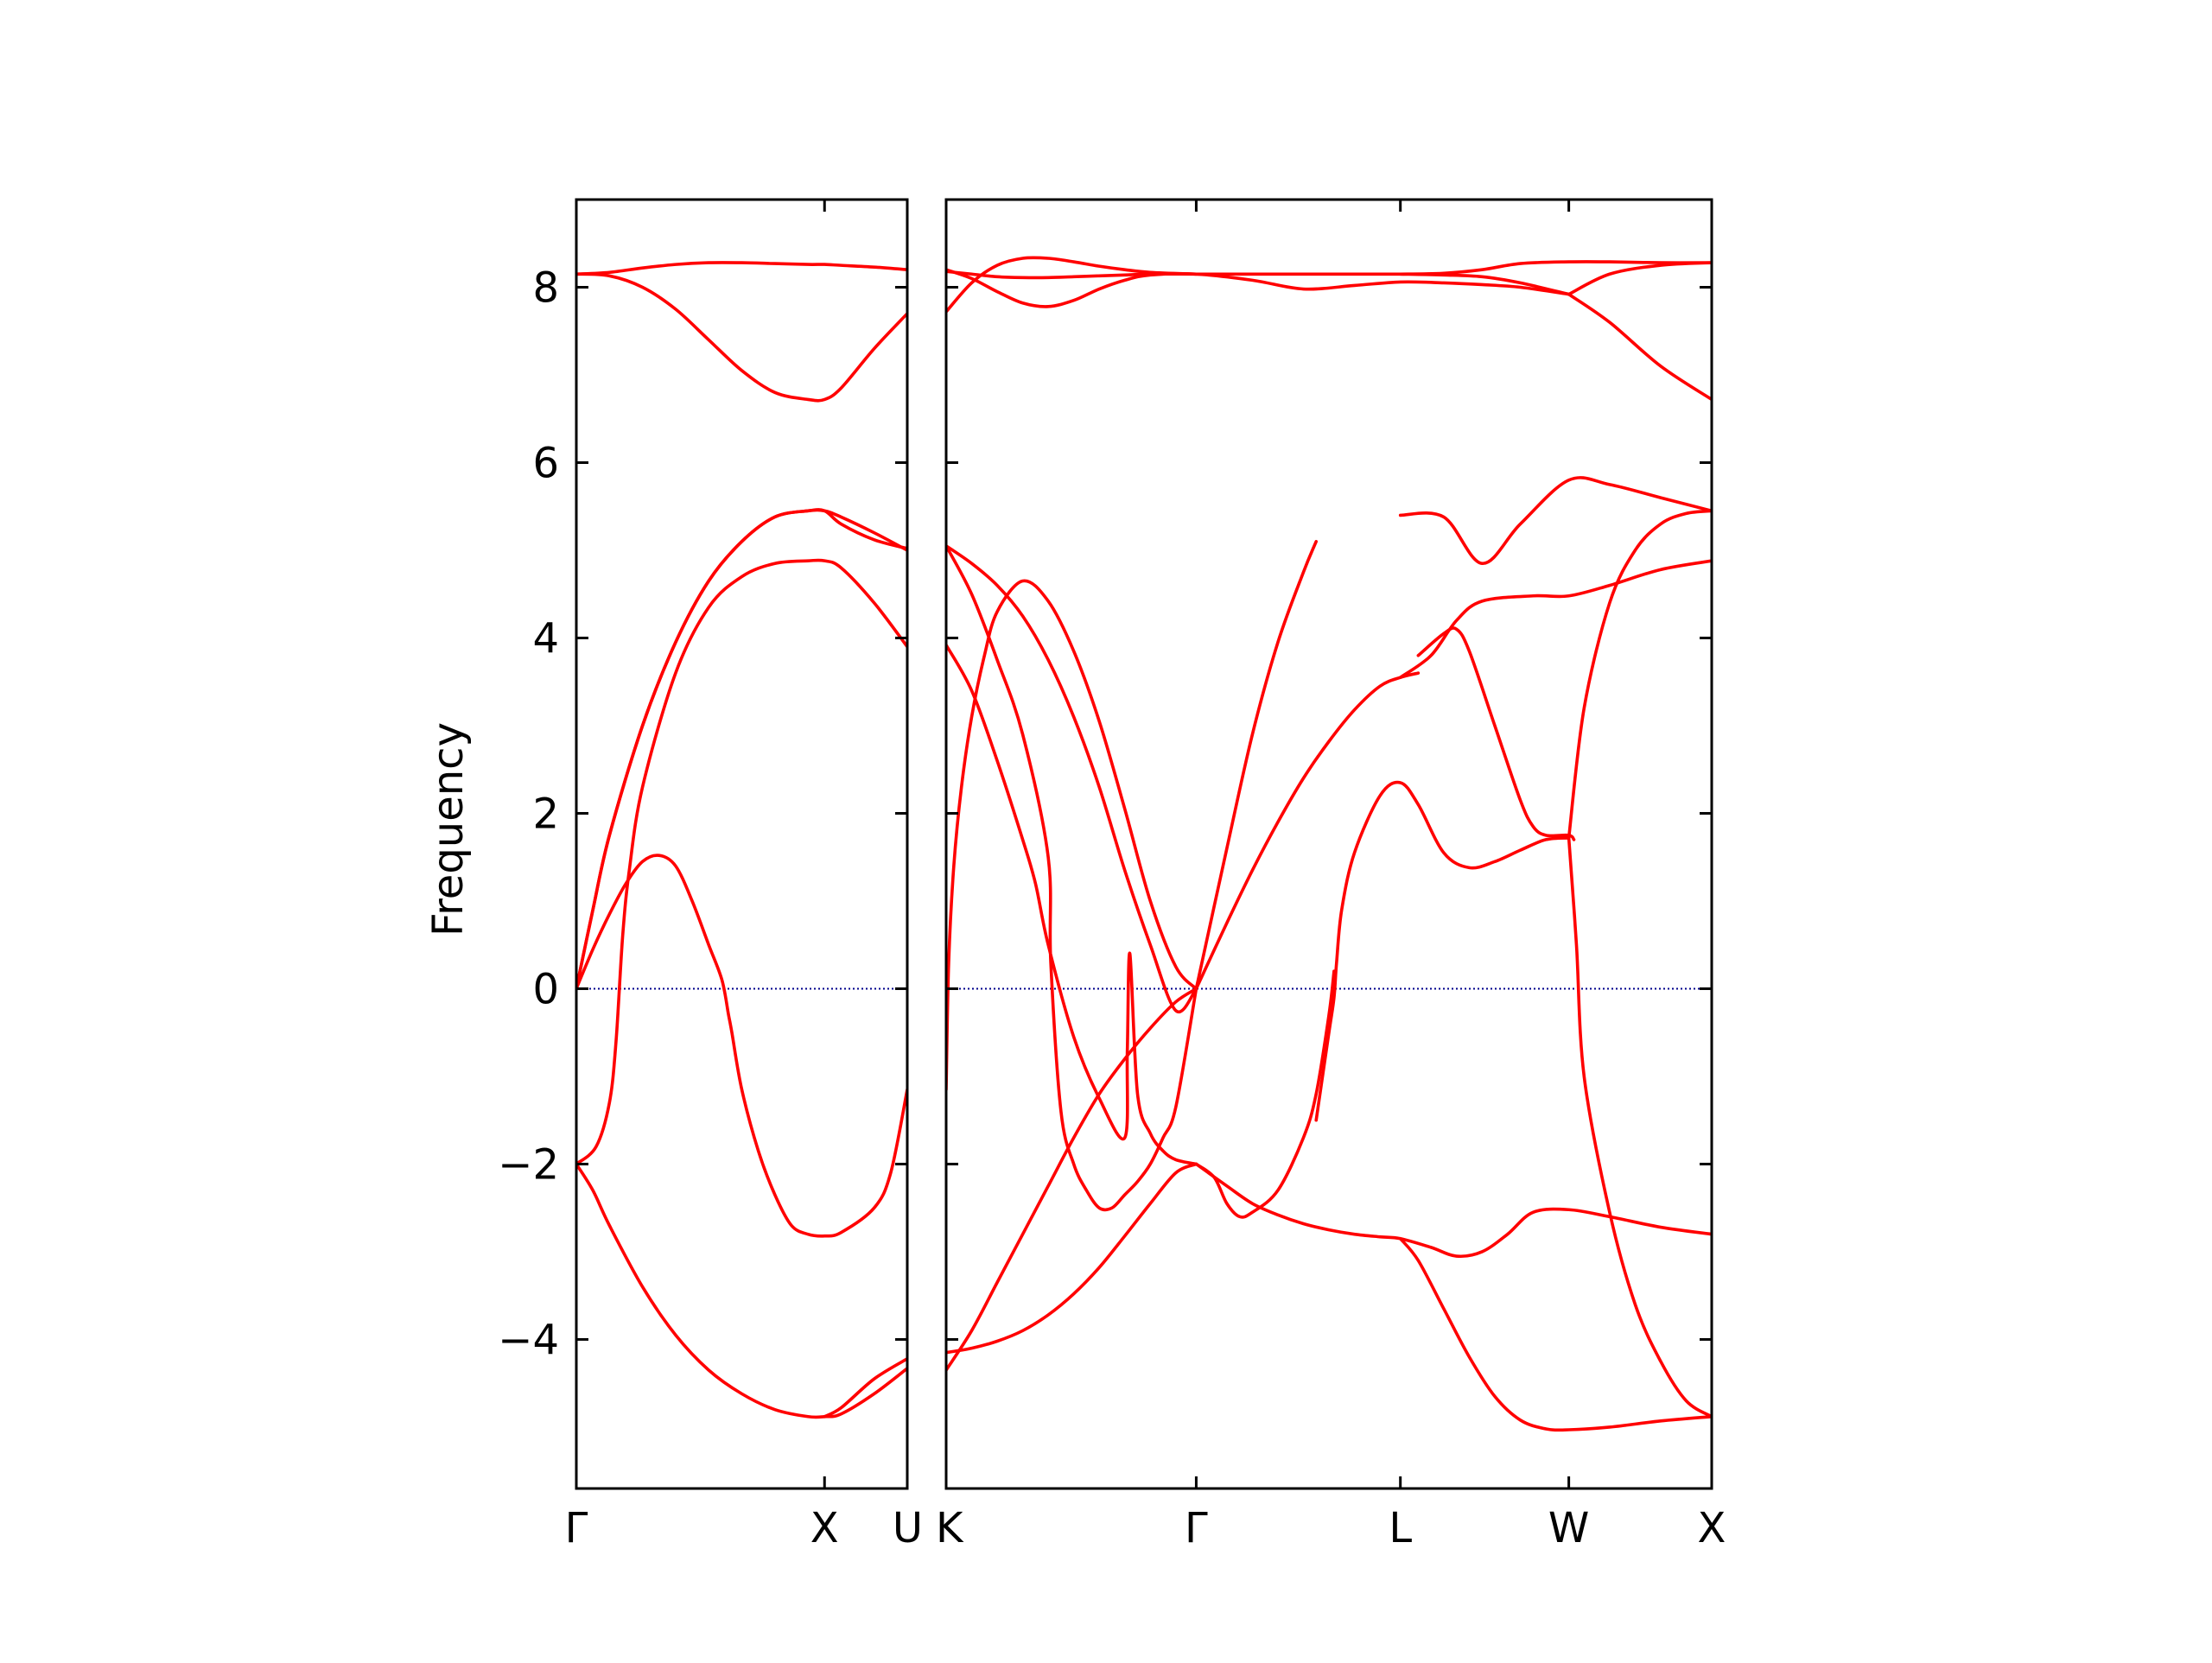 Image resolution: width=2212 pixels, height=1663 pixels. What do you see at coordinates (545, 638) in the screenshot?
I see `y-tick-label: 4` at bounding box center [545, 638].